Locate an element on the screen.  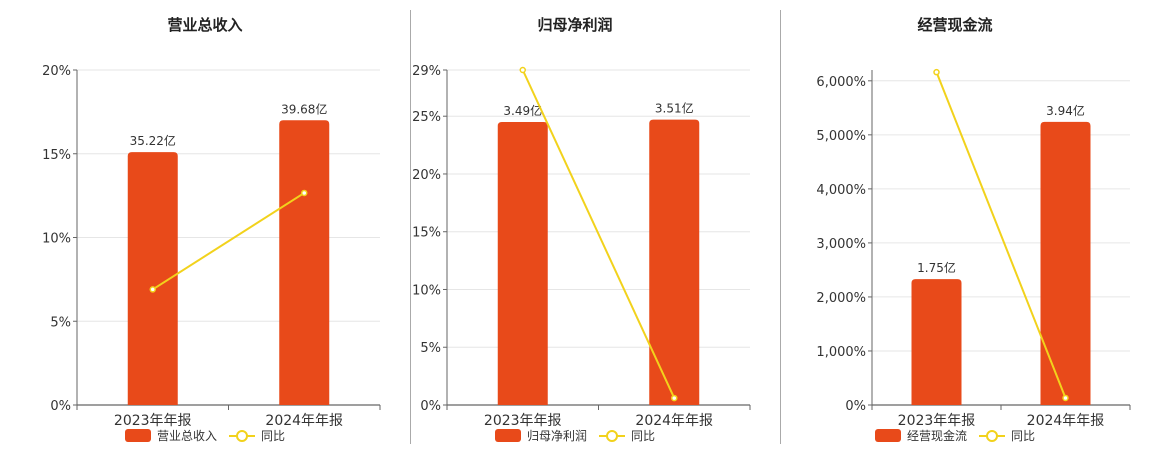
chart-title: 归母净利润 is located at coordinates (575, 25).